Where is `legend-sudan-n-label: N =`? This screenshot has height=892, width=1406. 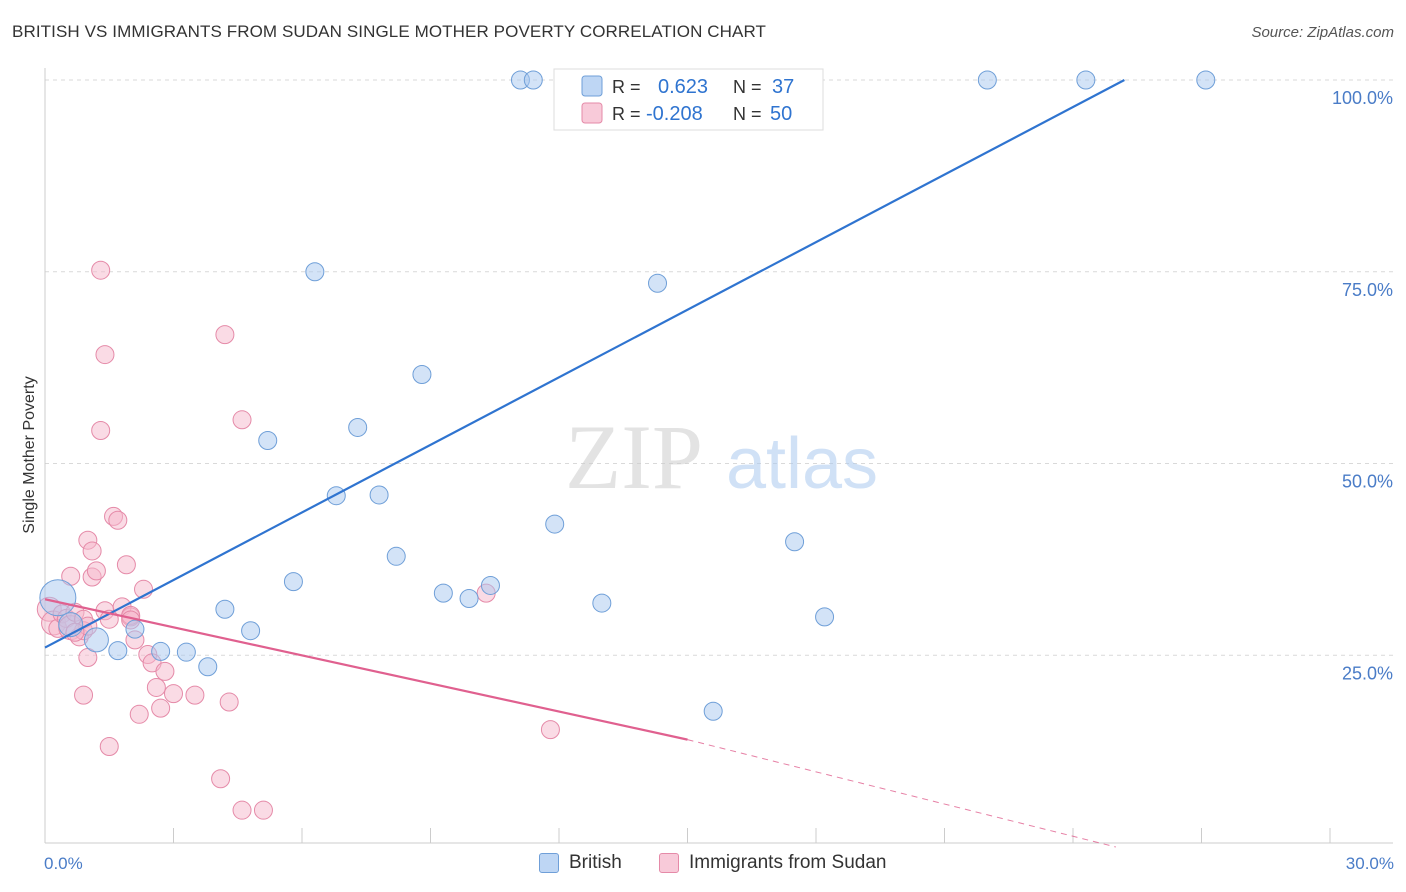 legend-sudan-n-label: N = is located at coordinates (747, 114).